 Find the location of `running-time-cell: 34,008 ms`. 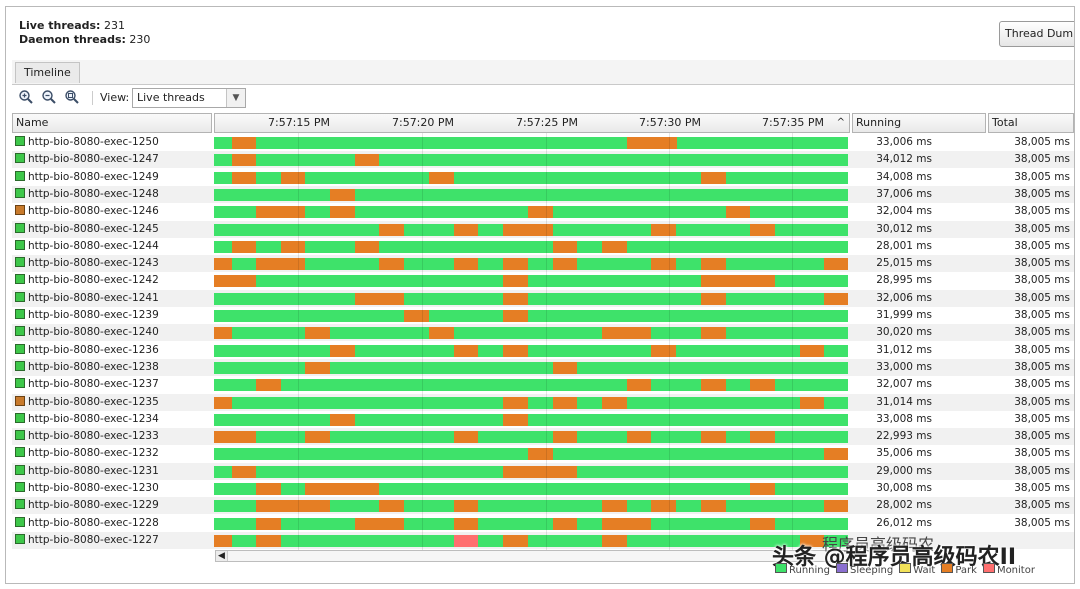

running-time-cell: 34,008 ms is located at coordinates (904, 176).